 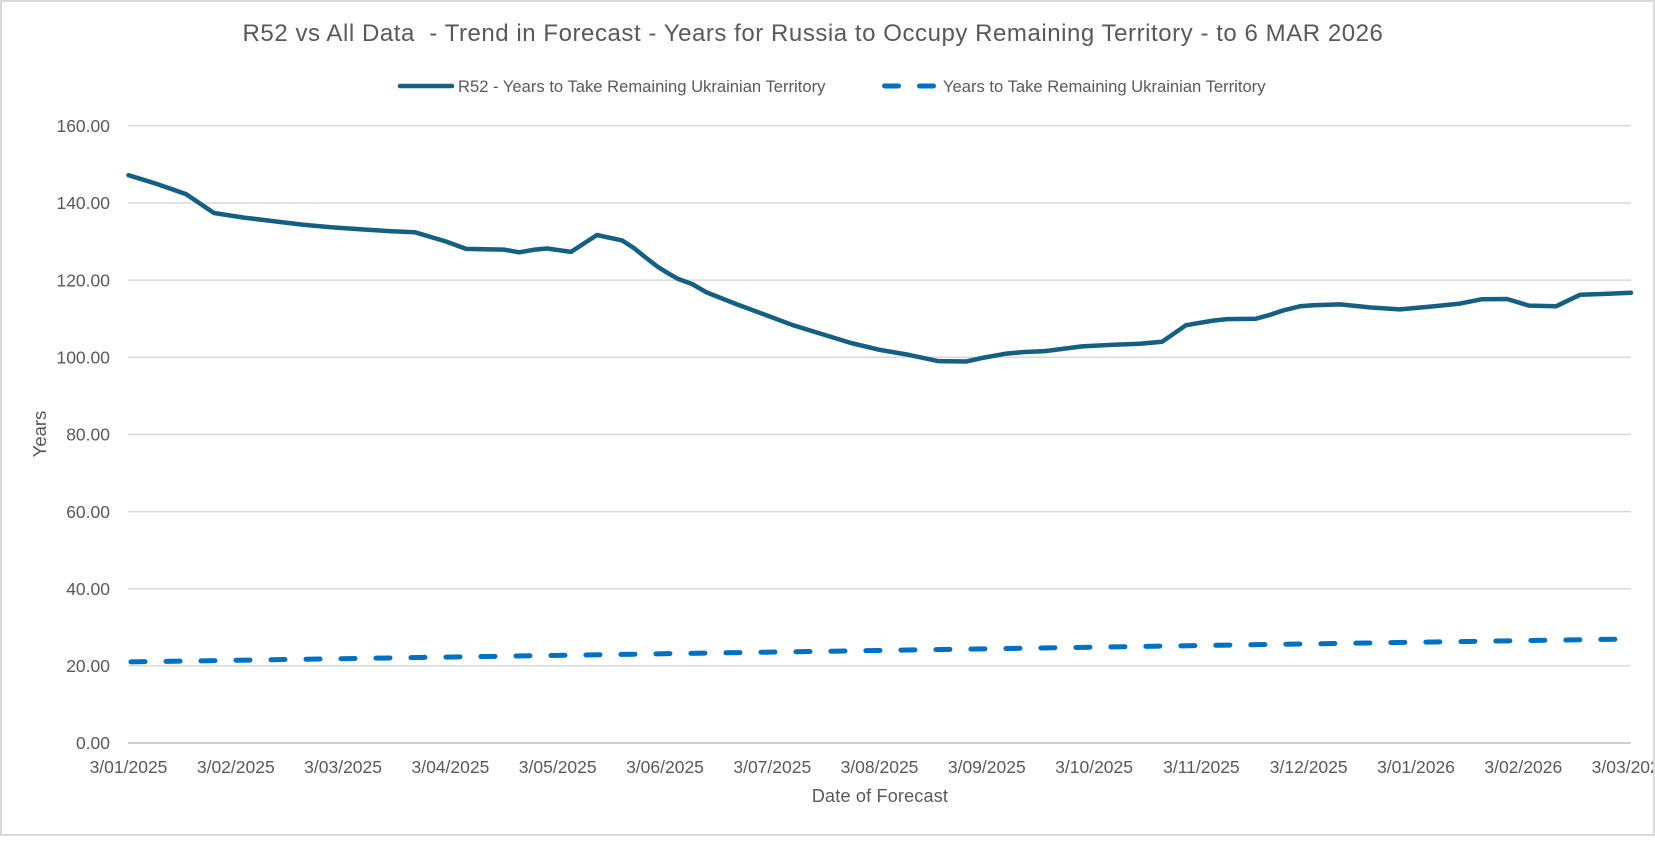 What do you see at coordinates (558, 767) in the screenshot?
I see `svg-text: 3/05/2025` at bounding box center [558, 767].